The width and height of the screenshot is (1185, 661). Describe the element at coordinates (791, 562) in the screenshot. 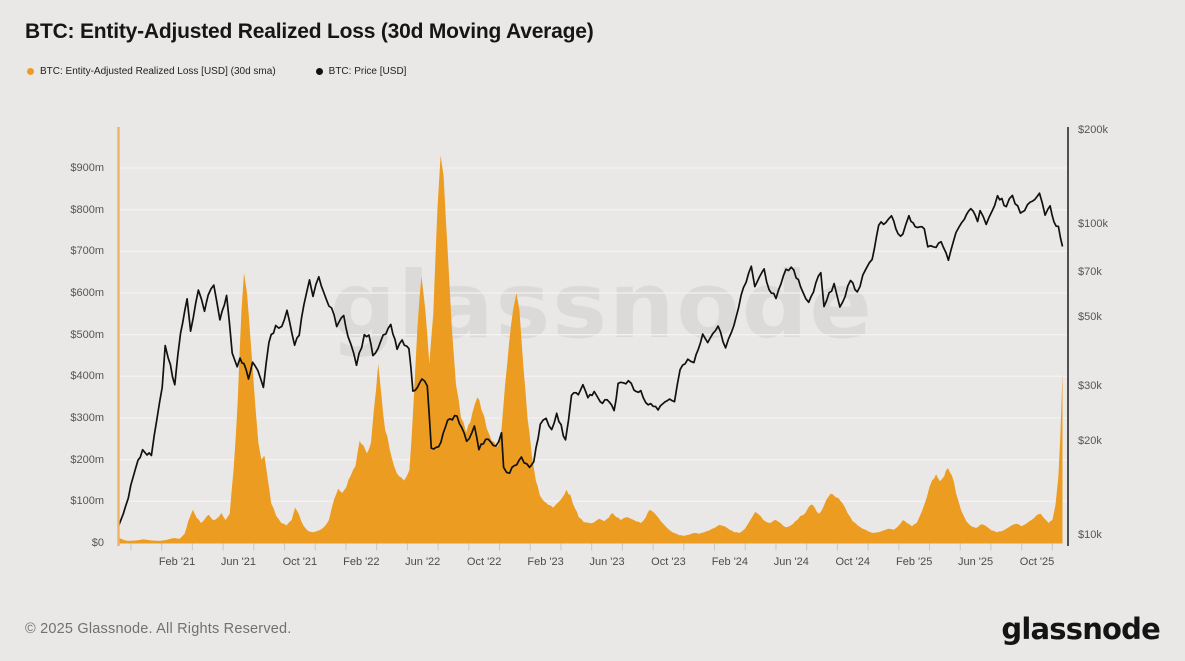

I see `x-axis-label: Jun '24` at that location.